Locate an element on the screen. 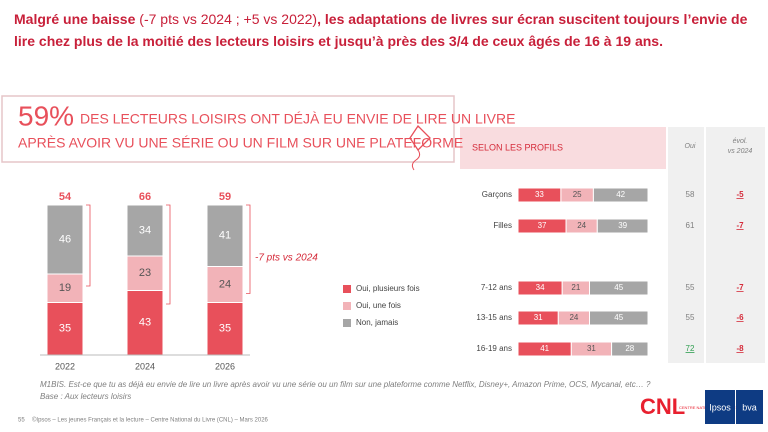 The image size is (768, 432). logo-cnl: CNL is located at coordinates (662, 406).